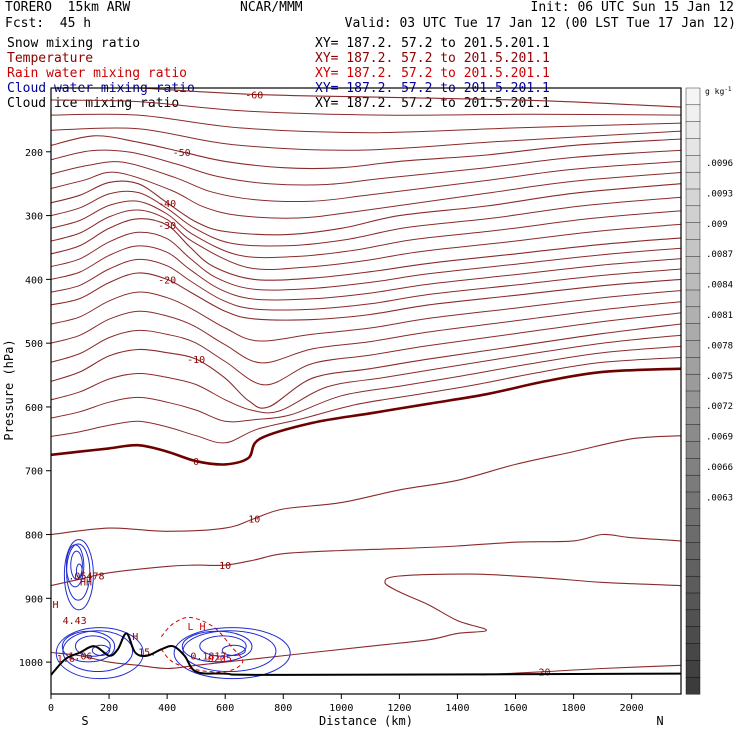 The height and width of the screenshot is (740, 740). What do you see at coordinates (50, 58) in the screenshot?
I see `field-temp-name: Temperature` at bounding box center [50, 58].